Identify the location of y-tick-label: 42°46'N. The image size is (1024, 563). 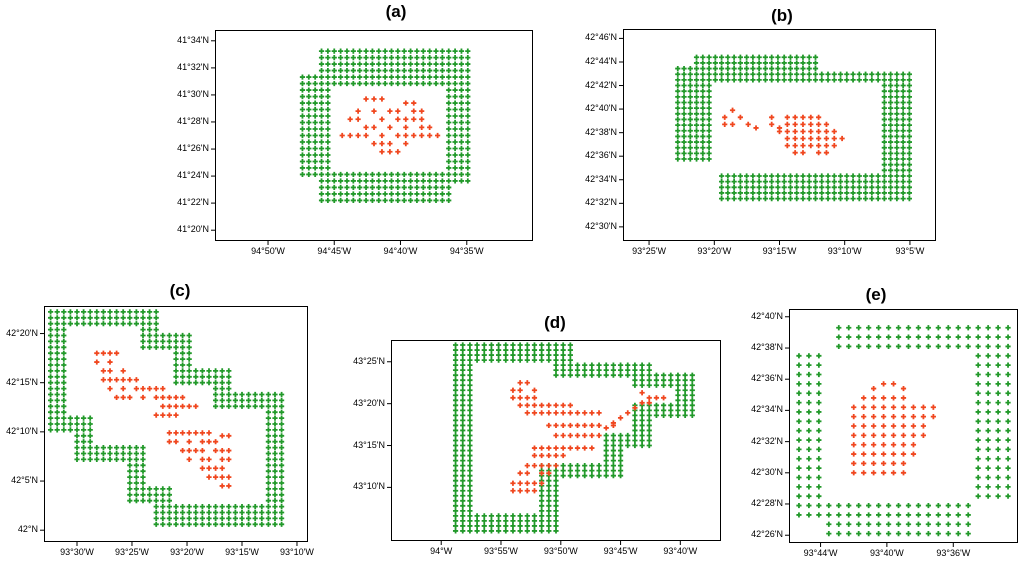
(601, 37).